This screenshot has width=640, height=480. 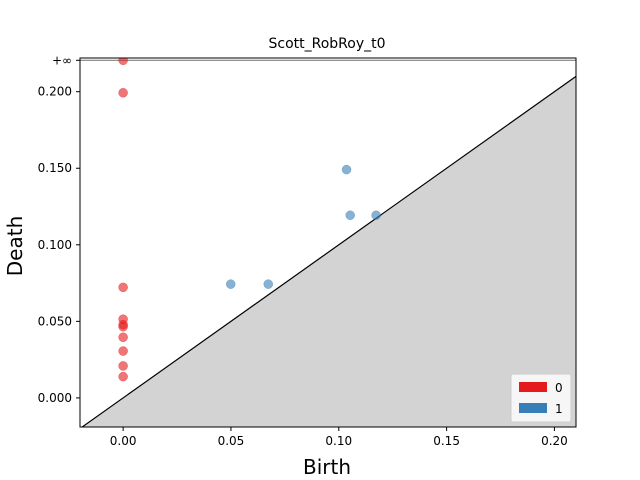 What do you see at coordinates (554, 441) in the screenshot?
I see `x-tick-label: 0.20` at bounding box center [554, 441].